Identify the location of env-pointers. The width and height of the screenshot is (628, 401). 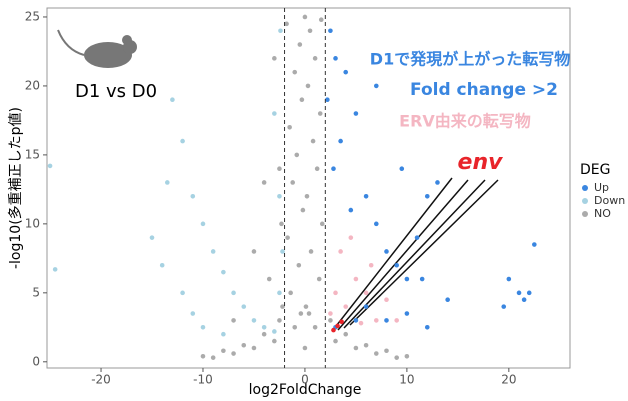
(415, 254).